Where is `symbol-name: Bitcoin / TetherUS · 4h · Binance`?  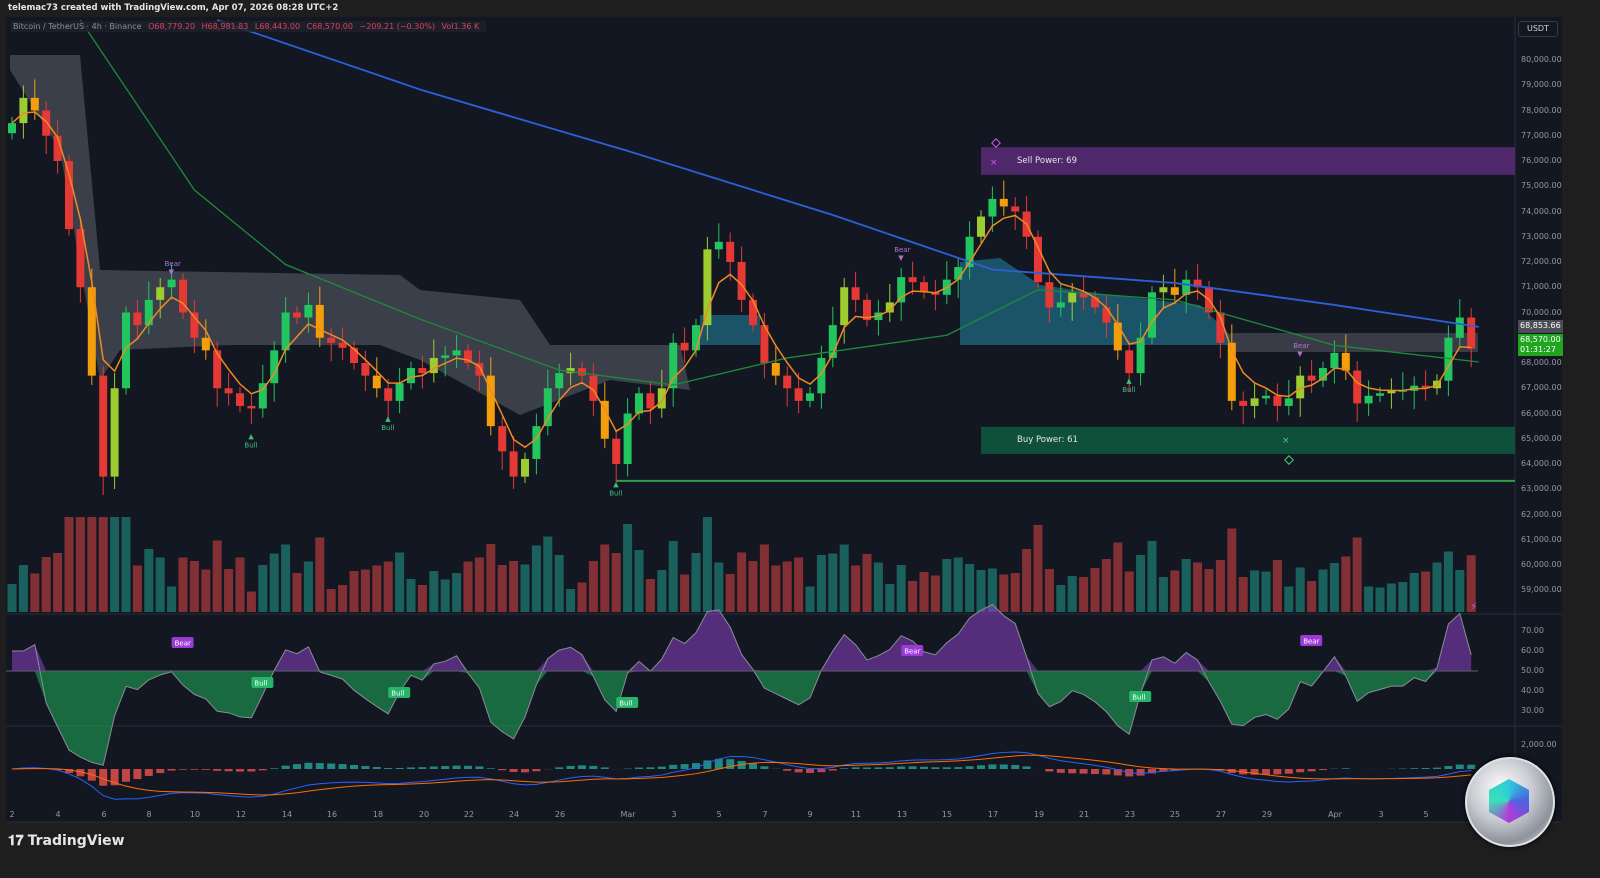 symbol-name: Bitcoin / TetherUS · 4h · Binance is located at coordinates (77, 26).